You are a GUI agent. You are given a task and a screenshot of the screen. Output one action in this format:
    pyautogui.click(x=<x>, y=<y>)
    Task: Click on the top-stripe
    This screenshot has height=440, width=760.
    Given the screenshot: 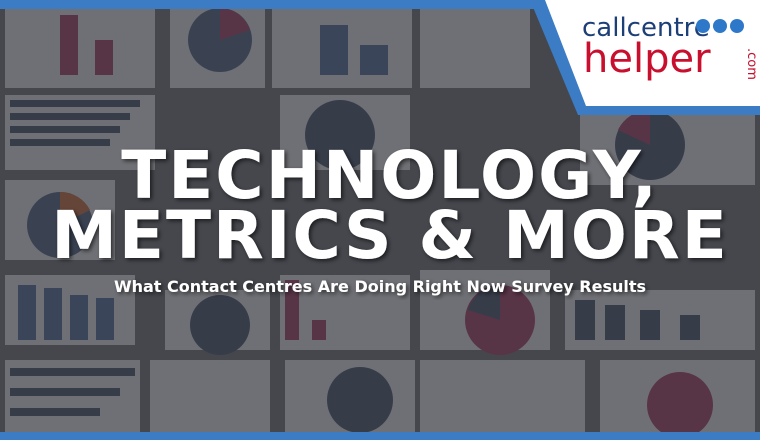 What is the action you would take?
    pyautogui.click(x=280, y=4)
    